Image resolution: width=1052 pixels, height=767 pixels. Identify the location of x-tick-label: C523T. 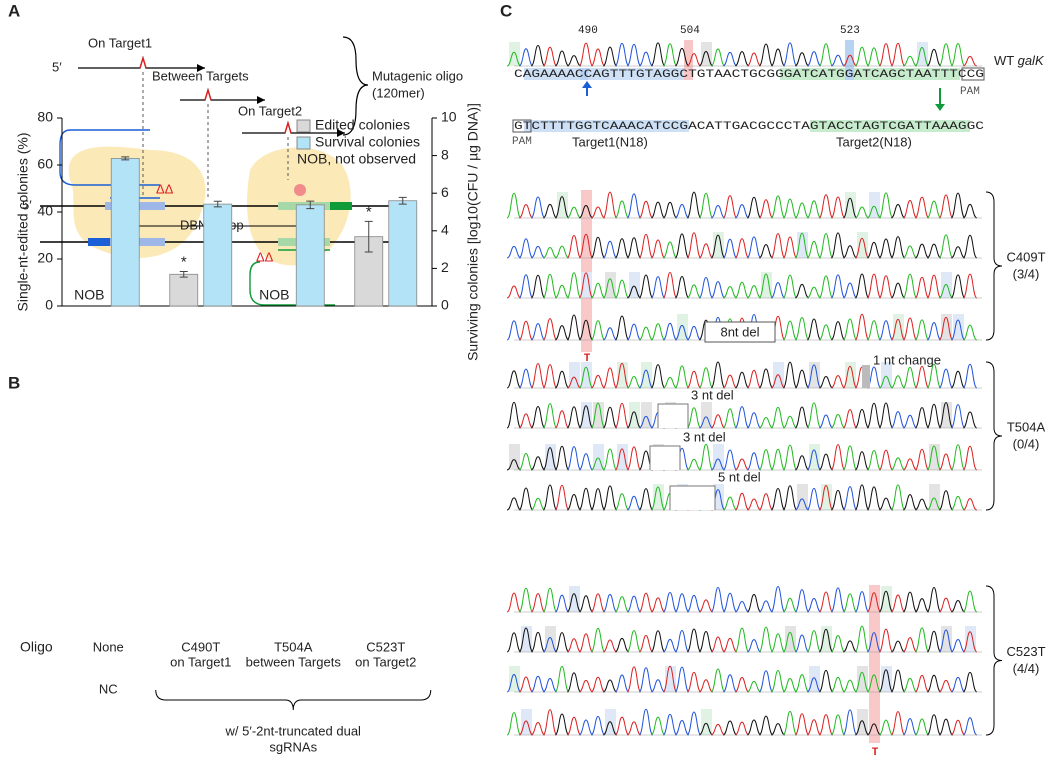
(385, 646).